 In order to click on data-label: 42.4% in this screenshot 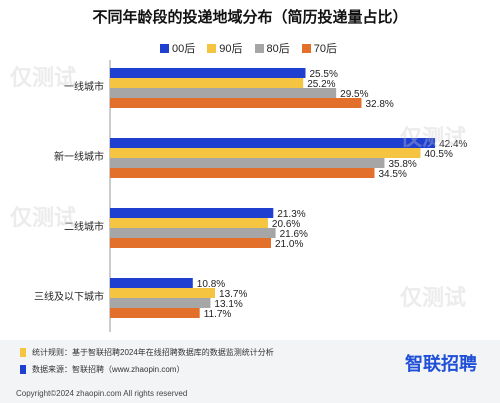, I will do `click(453, 144)`.